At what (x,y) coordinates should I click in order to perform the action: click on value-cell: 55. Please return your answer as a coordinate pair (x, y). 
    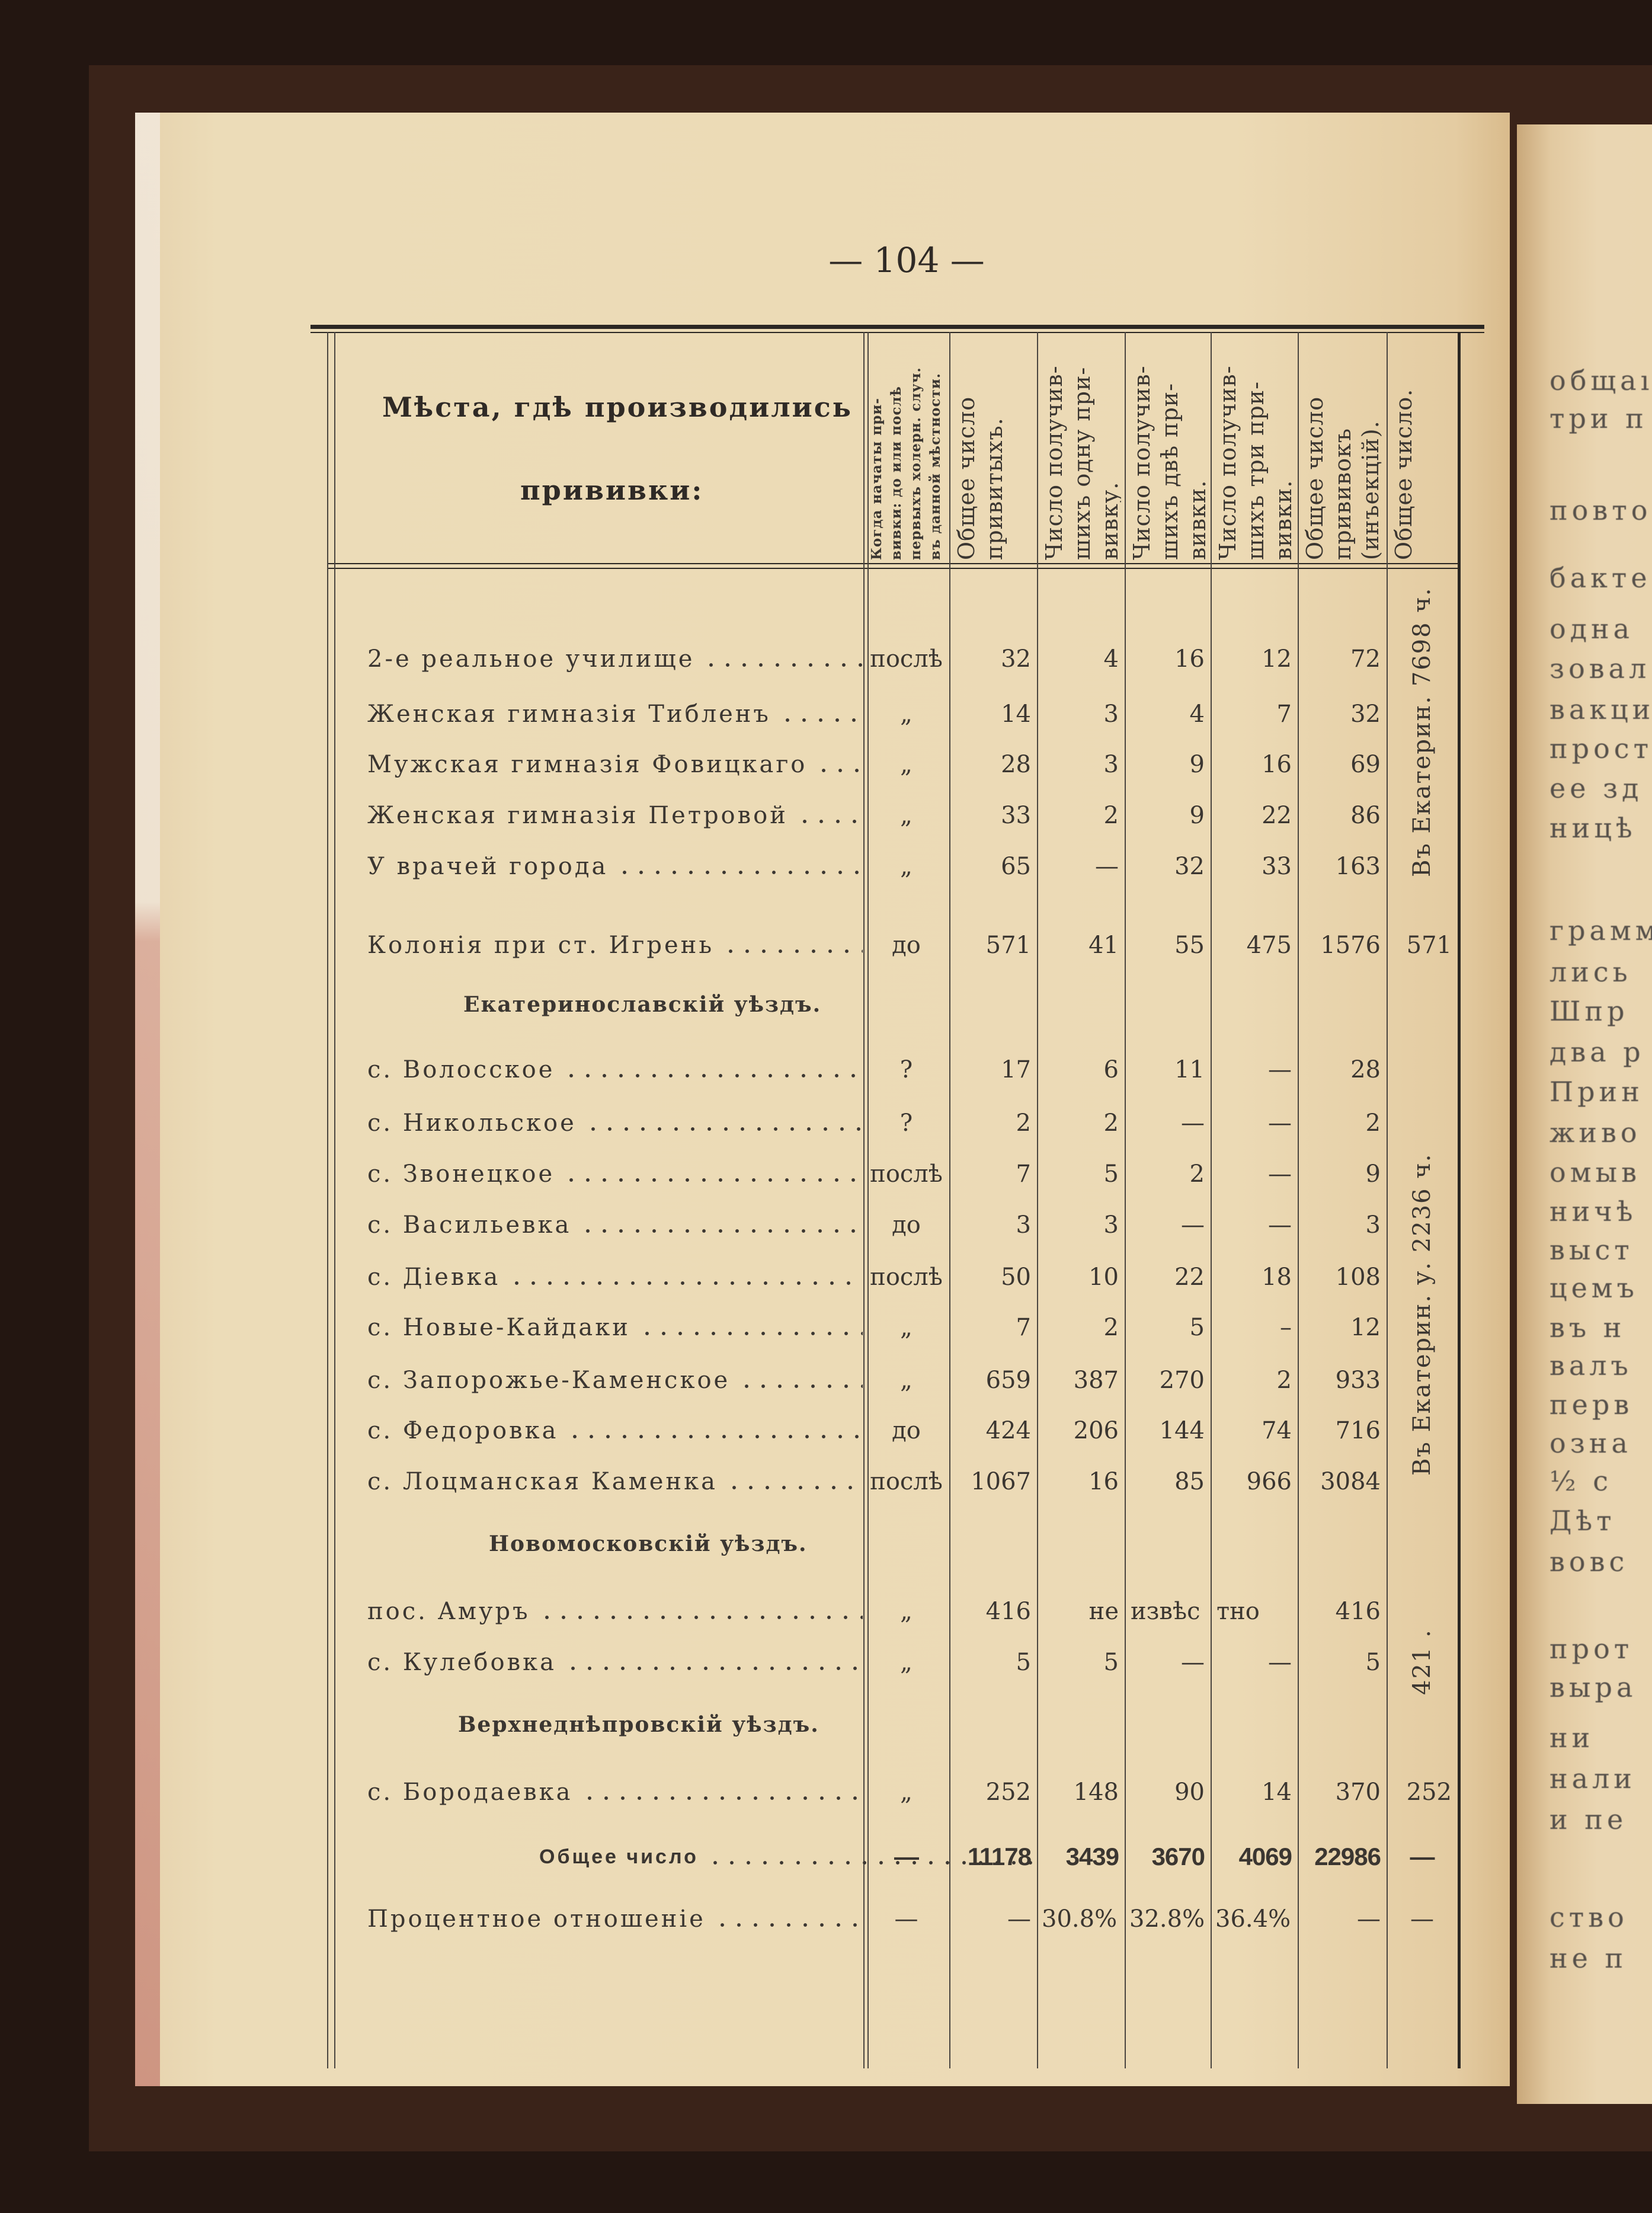
    Looking at the image, I should click on (1189, 945).